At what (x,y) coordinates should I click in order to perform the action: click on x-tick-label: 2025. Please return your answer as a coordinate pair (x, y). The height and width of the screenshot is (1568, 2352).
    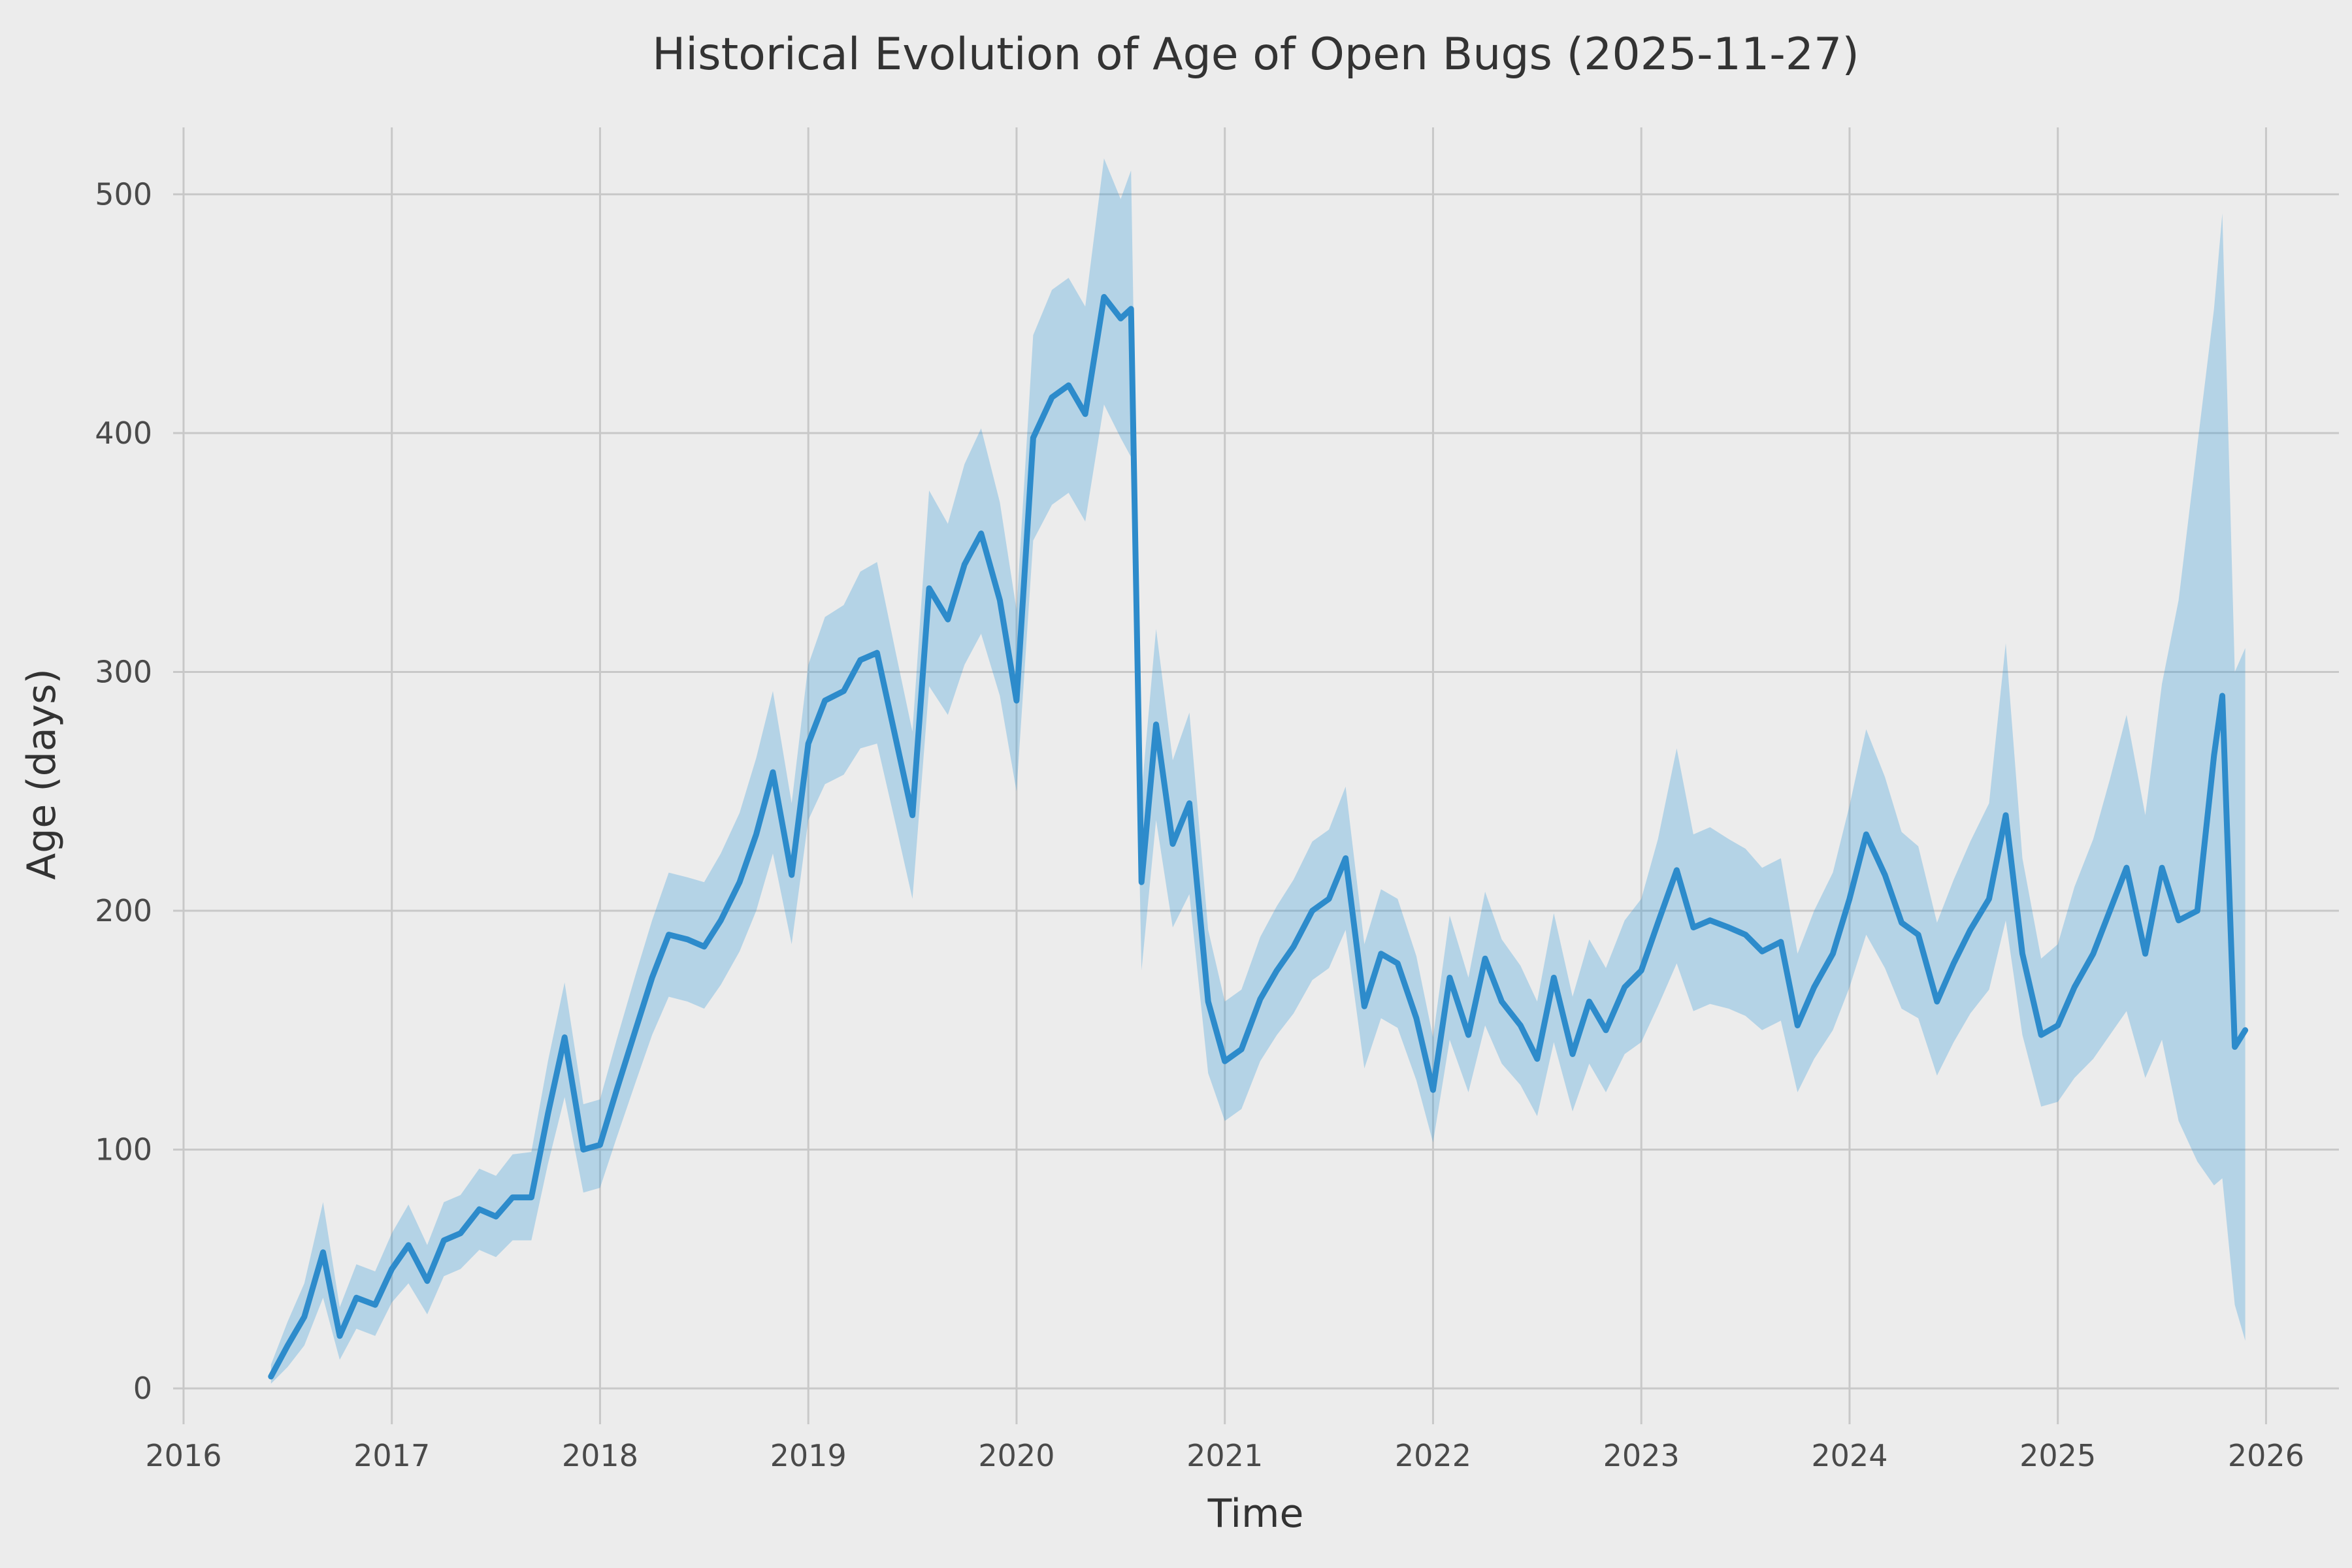
    Looking at the image, I should click on (2057, 1455).